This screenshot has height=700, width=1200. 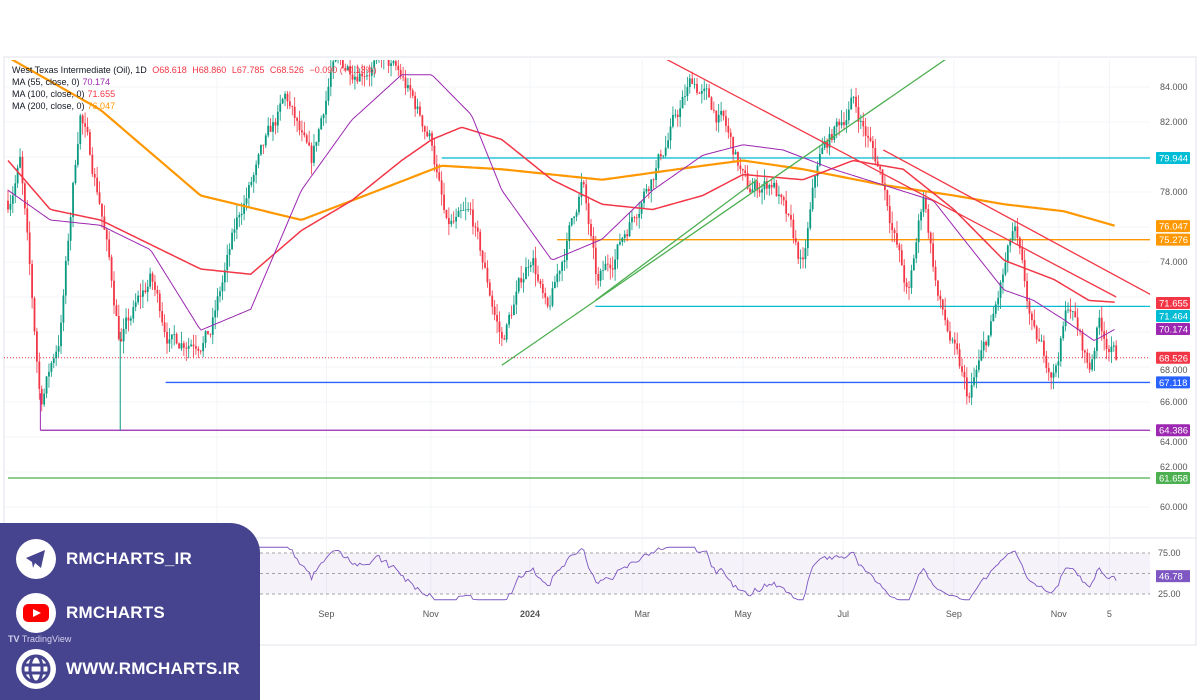 I want to click on ma55-legend: MA (55, close, 0) 70.174, so click(x=194, y=82).